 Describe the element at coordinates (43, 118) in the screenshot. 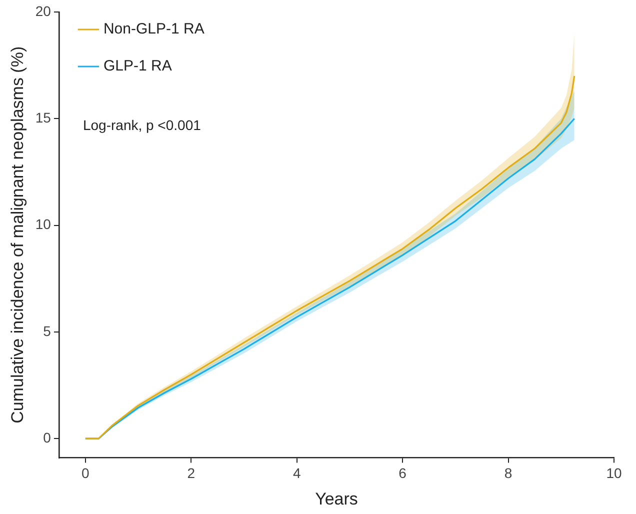

I see `y-tick-label: 15` at that location.